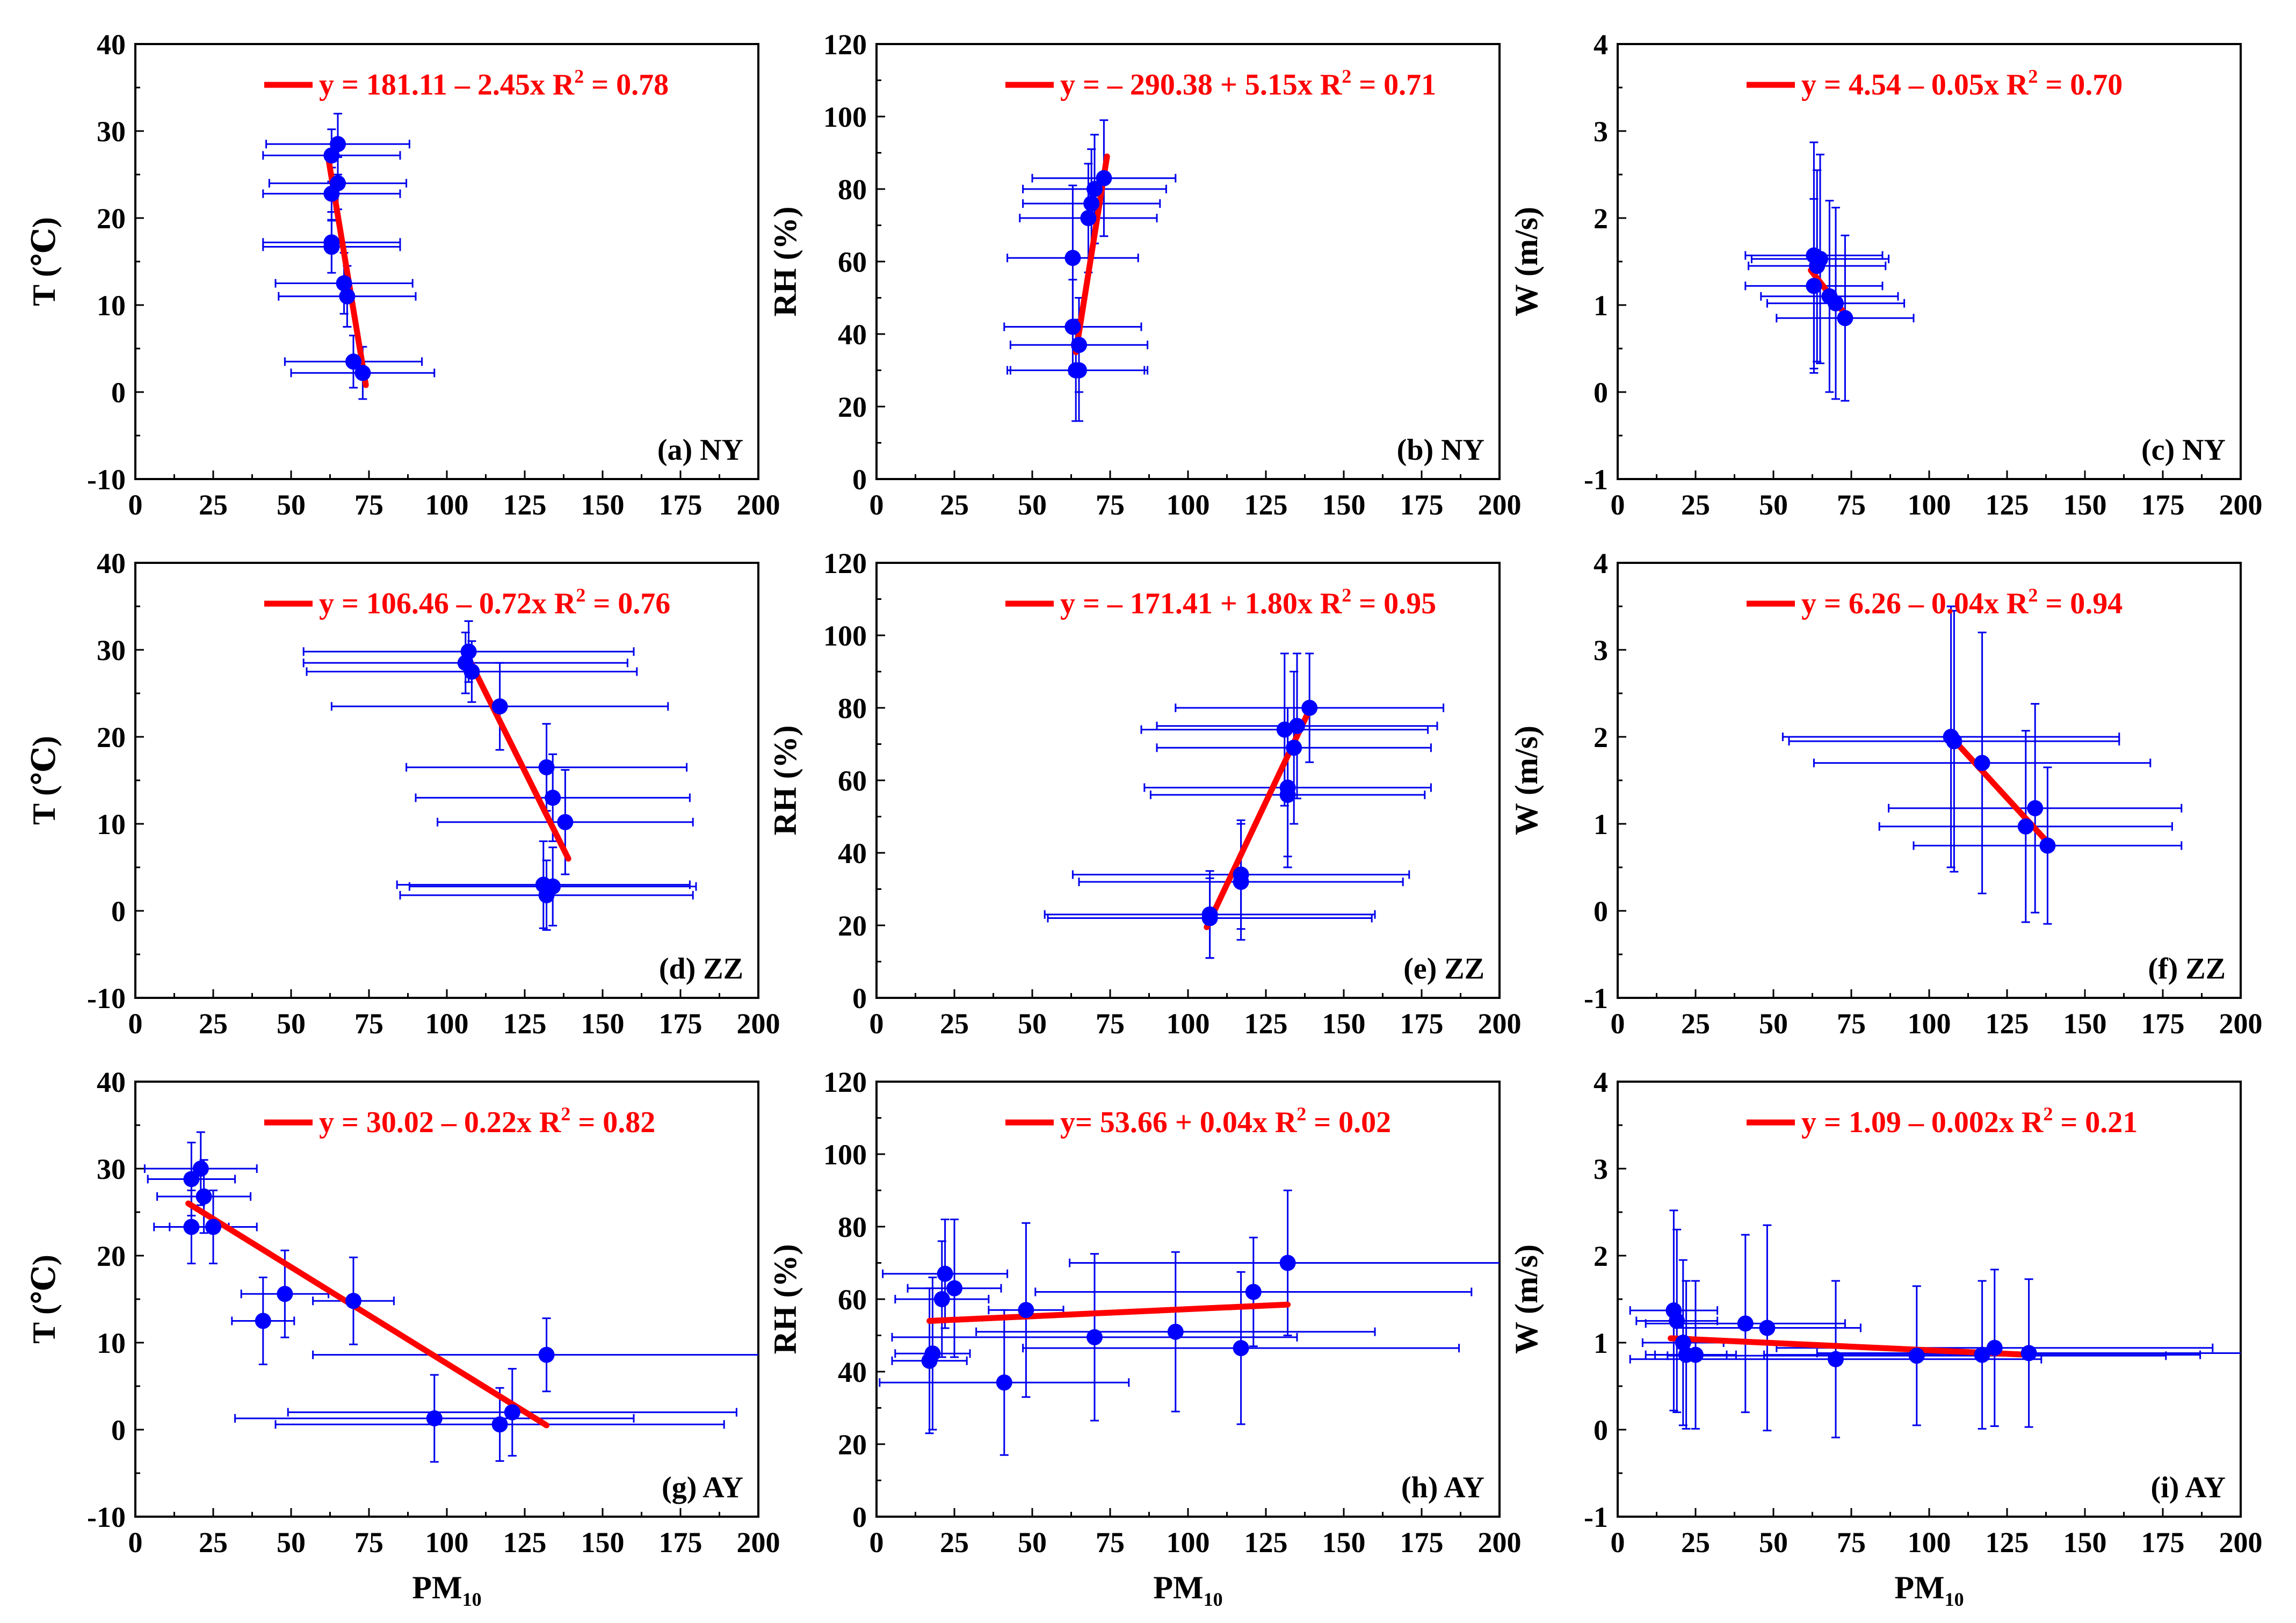  I want to click on panel-label: (i) AY, so click(2188, 1487).